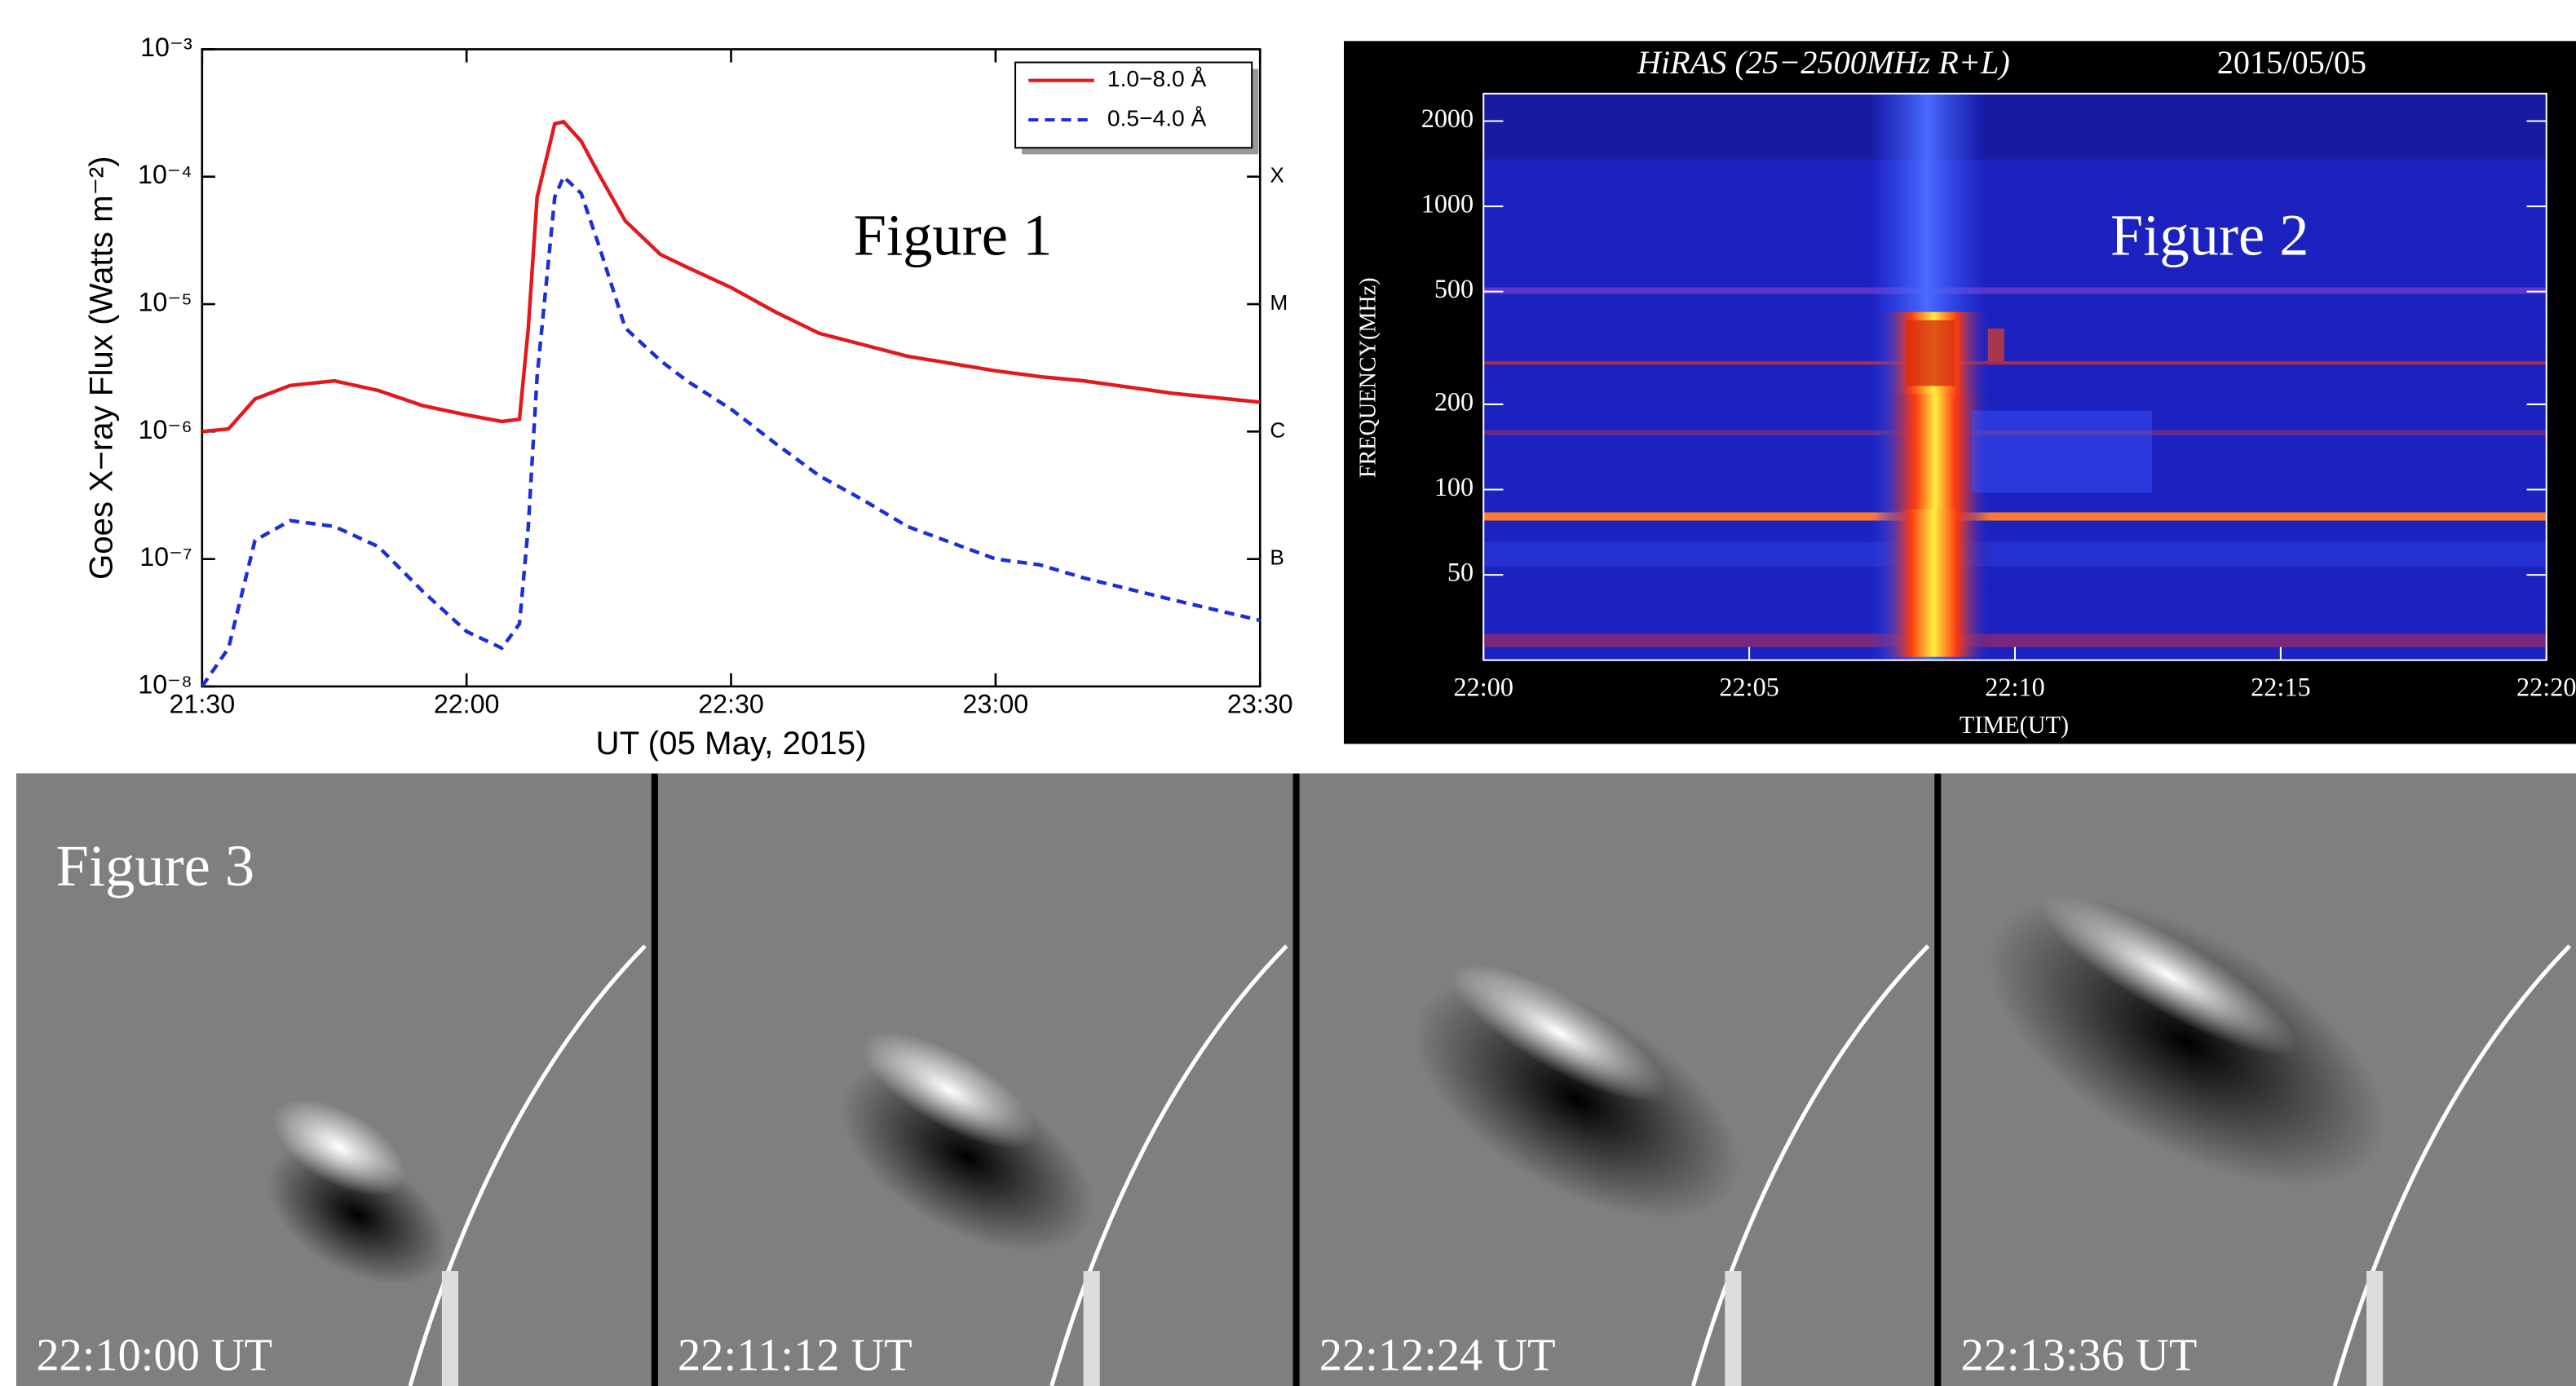 This screenshot has height=1386, width=2576. What do you see at coordinates (1454, 486) in the screenshot?
I see `y-tick-label: 100` at bounding box center [1454, 486].